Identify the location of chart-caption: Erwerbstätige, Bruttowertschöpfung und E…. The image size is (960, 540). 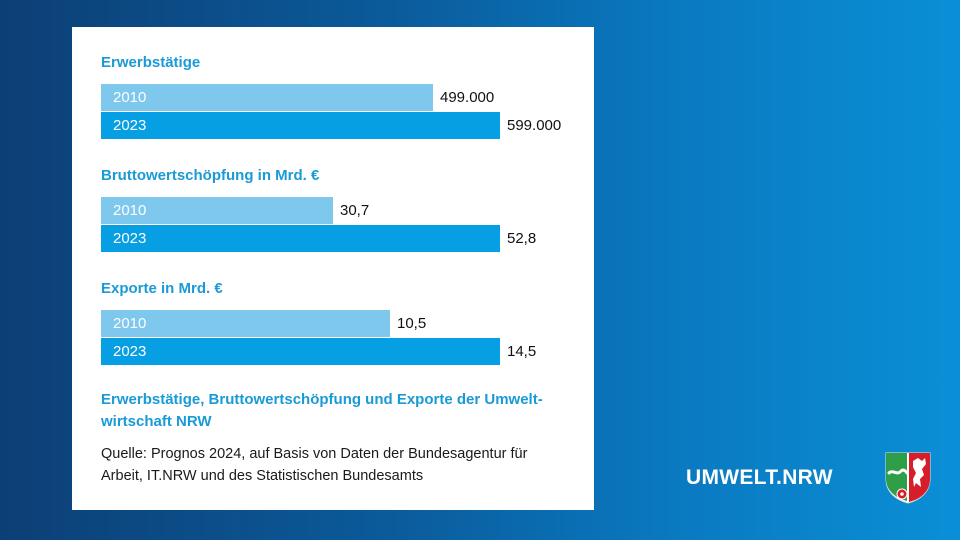
(322, 410).